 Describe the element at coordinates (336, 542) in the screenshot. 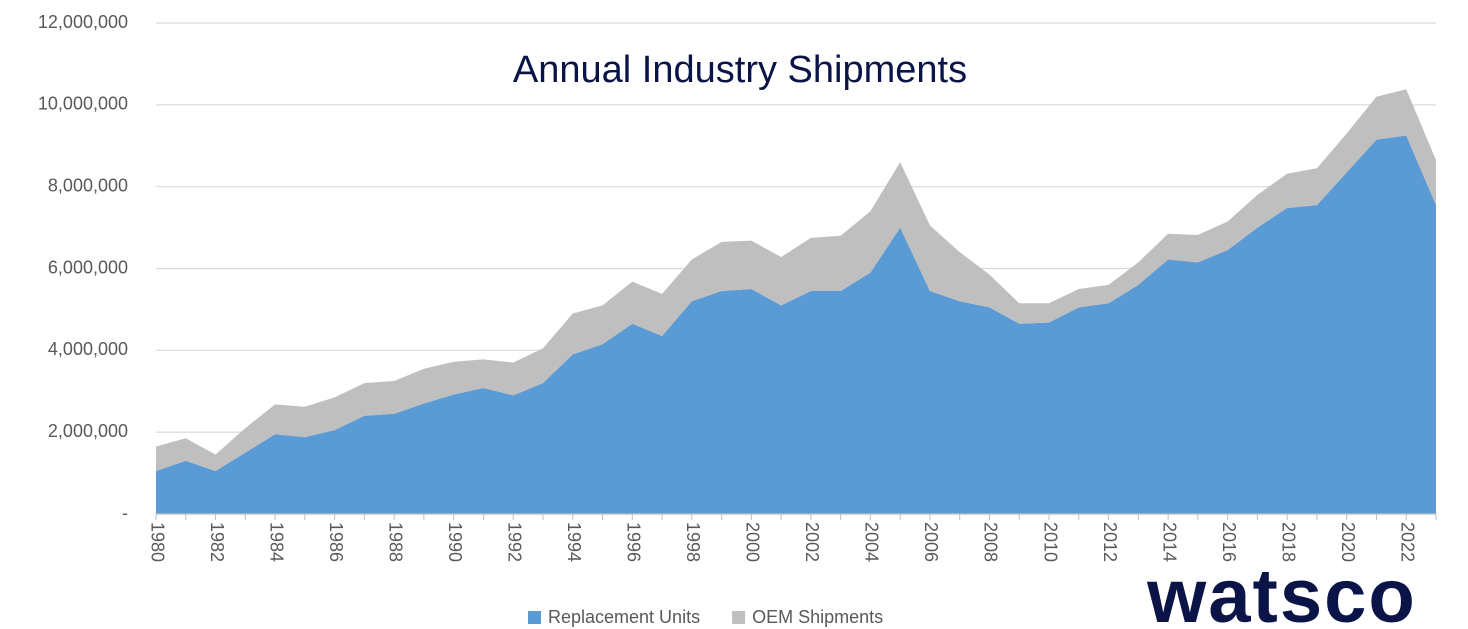

I see `x-tick-label: 1986` at that location.